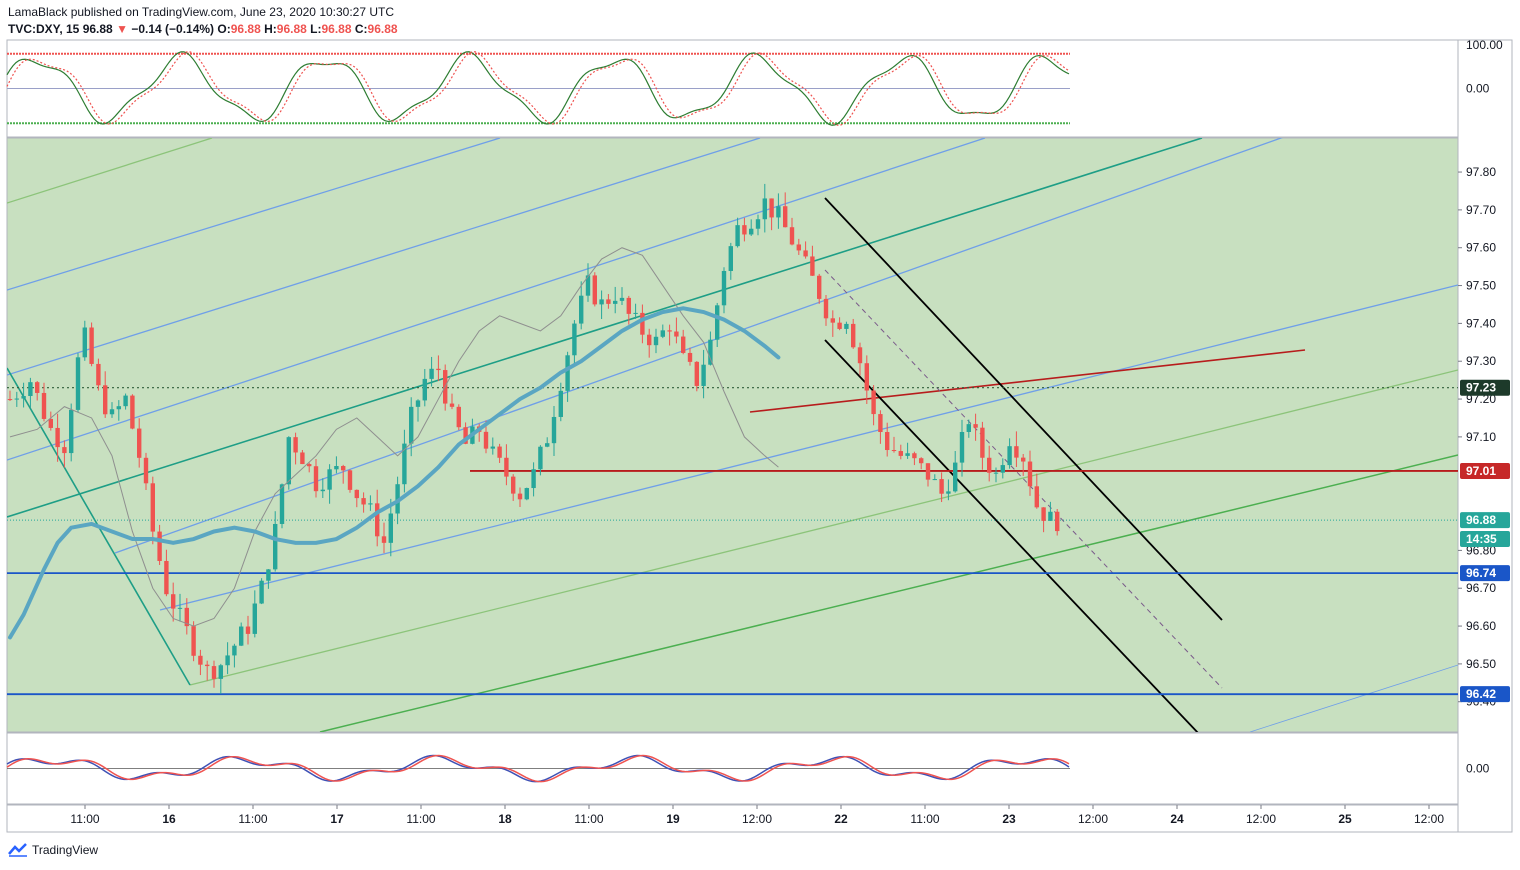 This screenshot has height=870, width=1520. Describe the element at coordinates (1481, 471) in the screenshot. I see `price-label-resistance: 97.01` at that location.